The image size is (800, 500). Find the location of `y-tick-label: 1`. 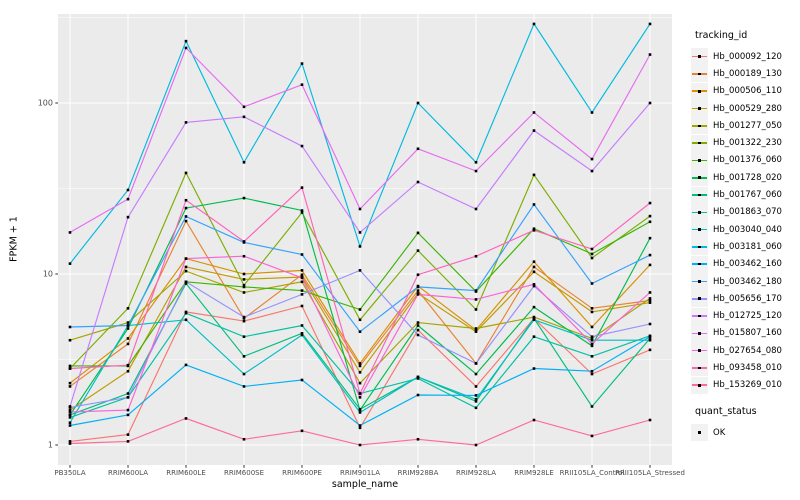

y-tick-label: 1 is located at coordinates (50, 445).